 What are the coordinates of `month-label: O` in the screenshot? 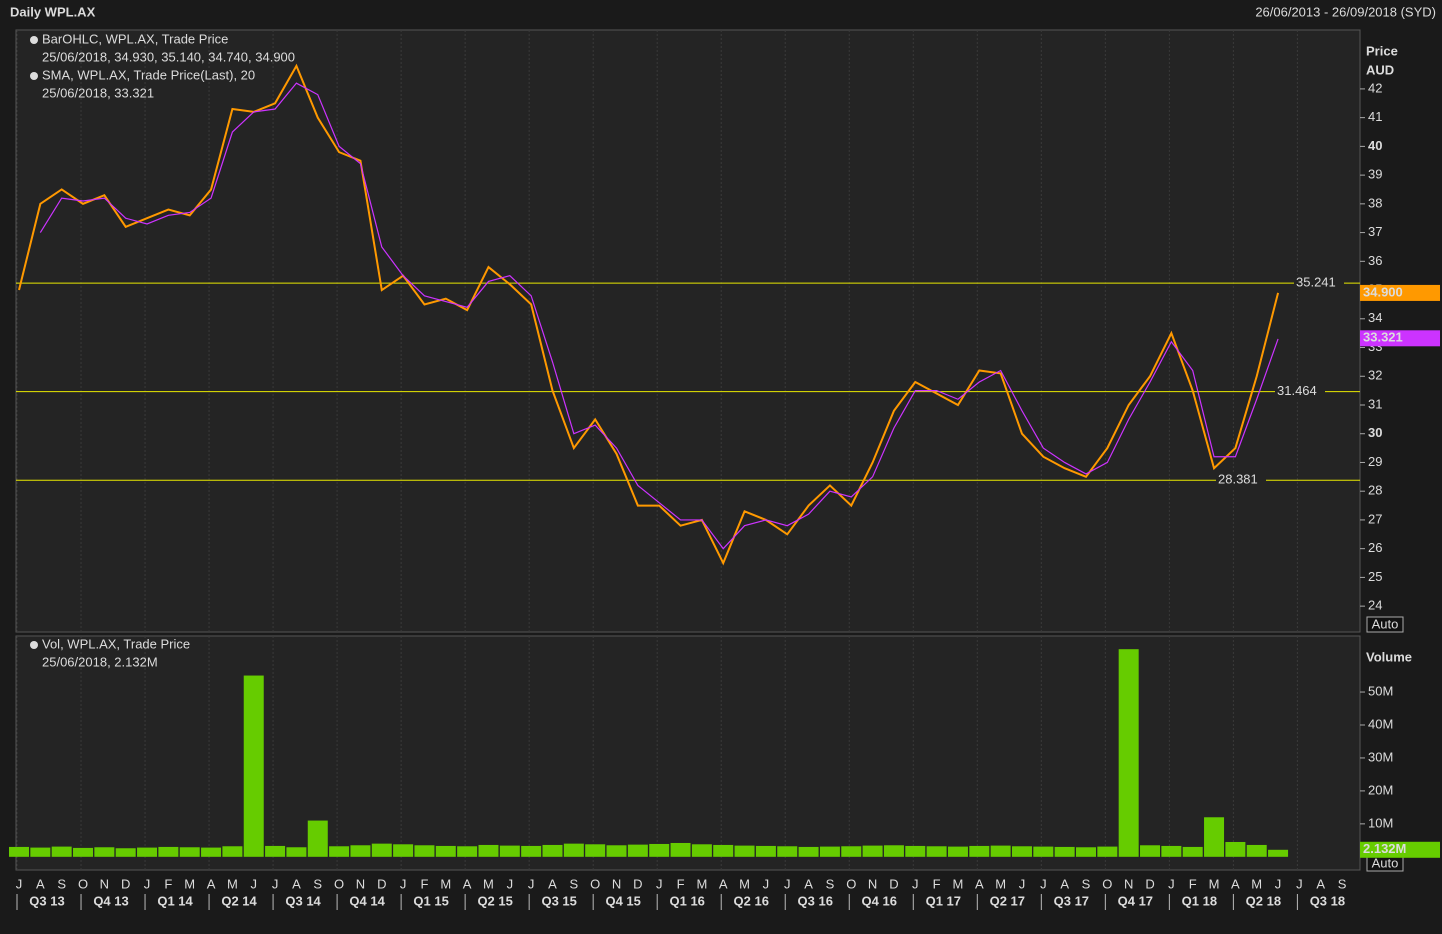 It's located at (83, 883).